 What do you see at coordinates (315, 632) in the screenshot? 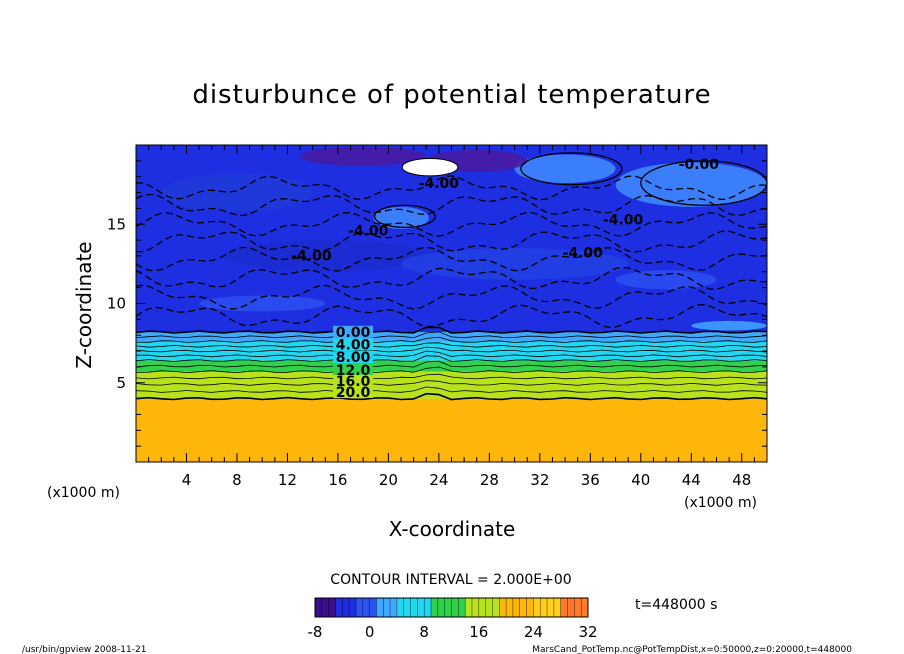
I see `colorbar-tick-label: -8` at bounding box center [315, 632].